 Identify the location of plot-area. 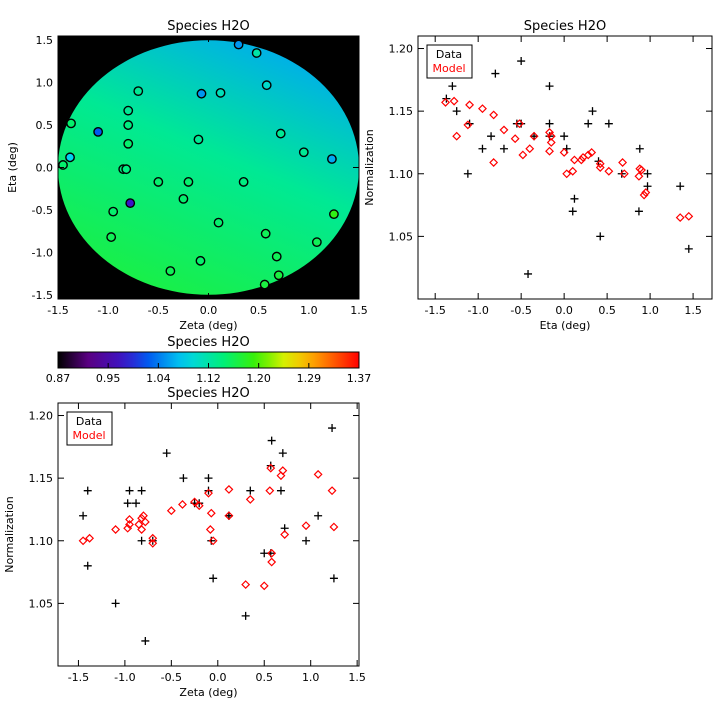
(565, 167).